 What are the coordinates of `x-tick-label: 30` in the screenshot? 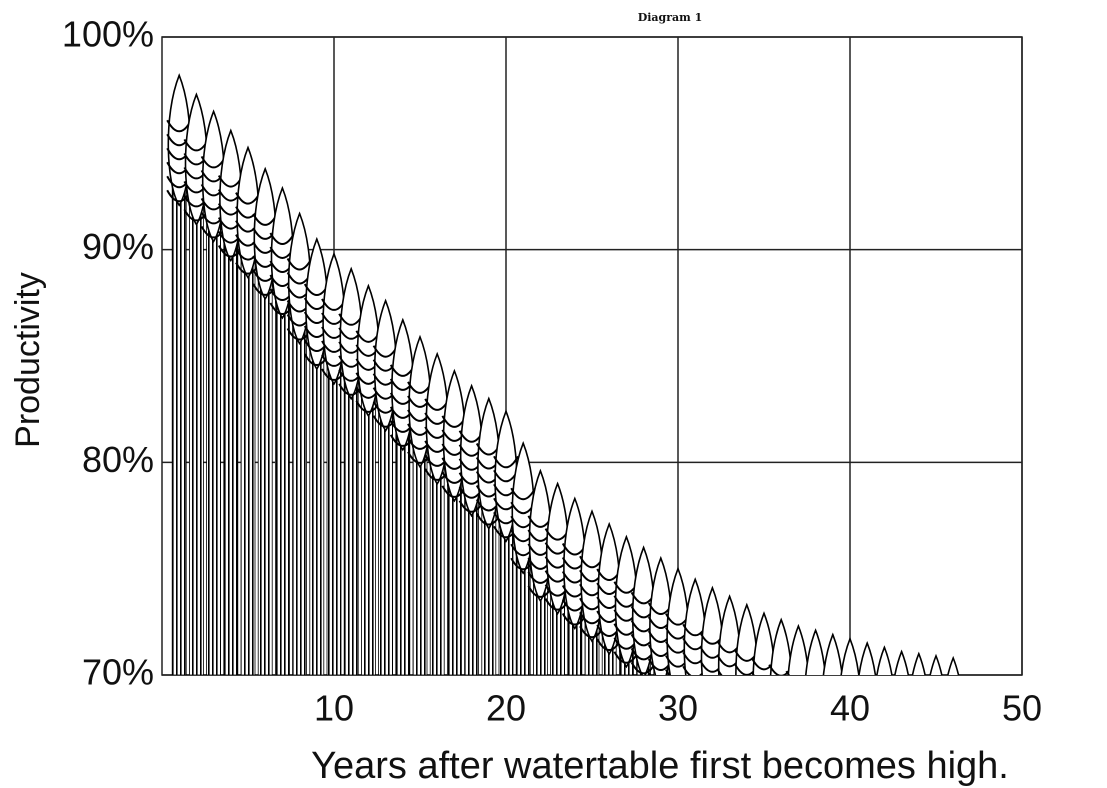 It's located at (678, 708).